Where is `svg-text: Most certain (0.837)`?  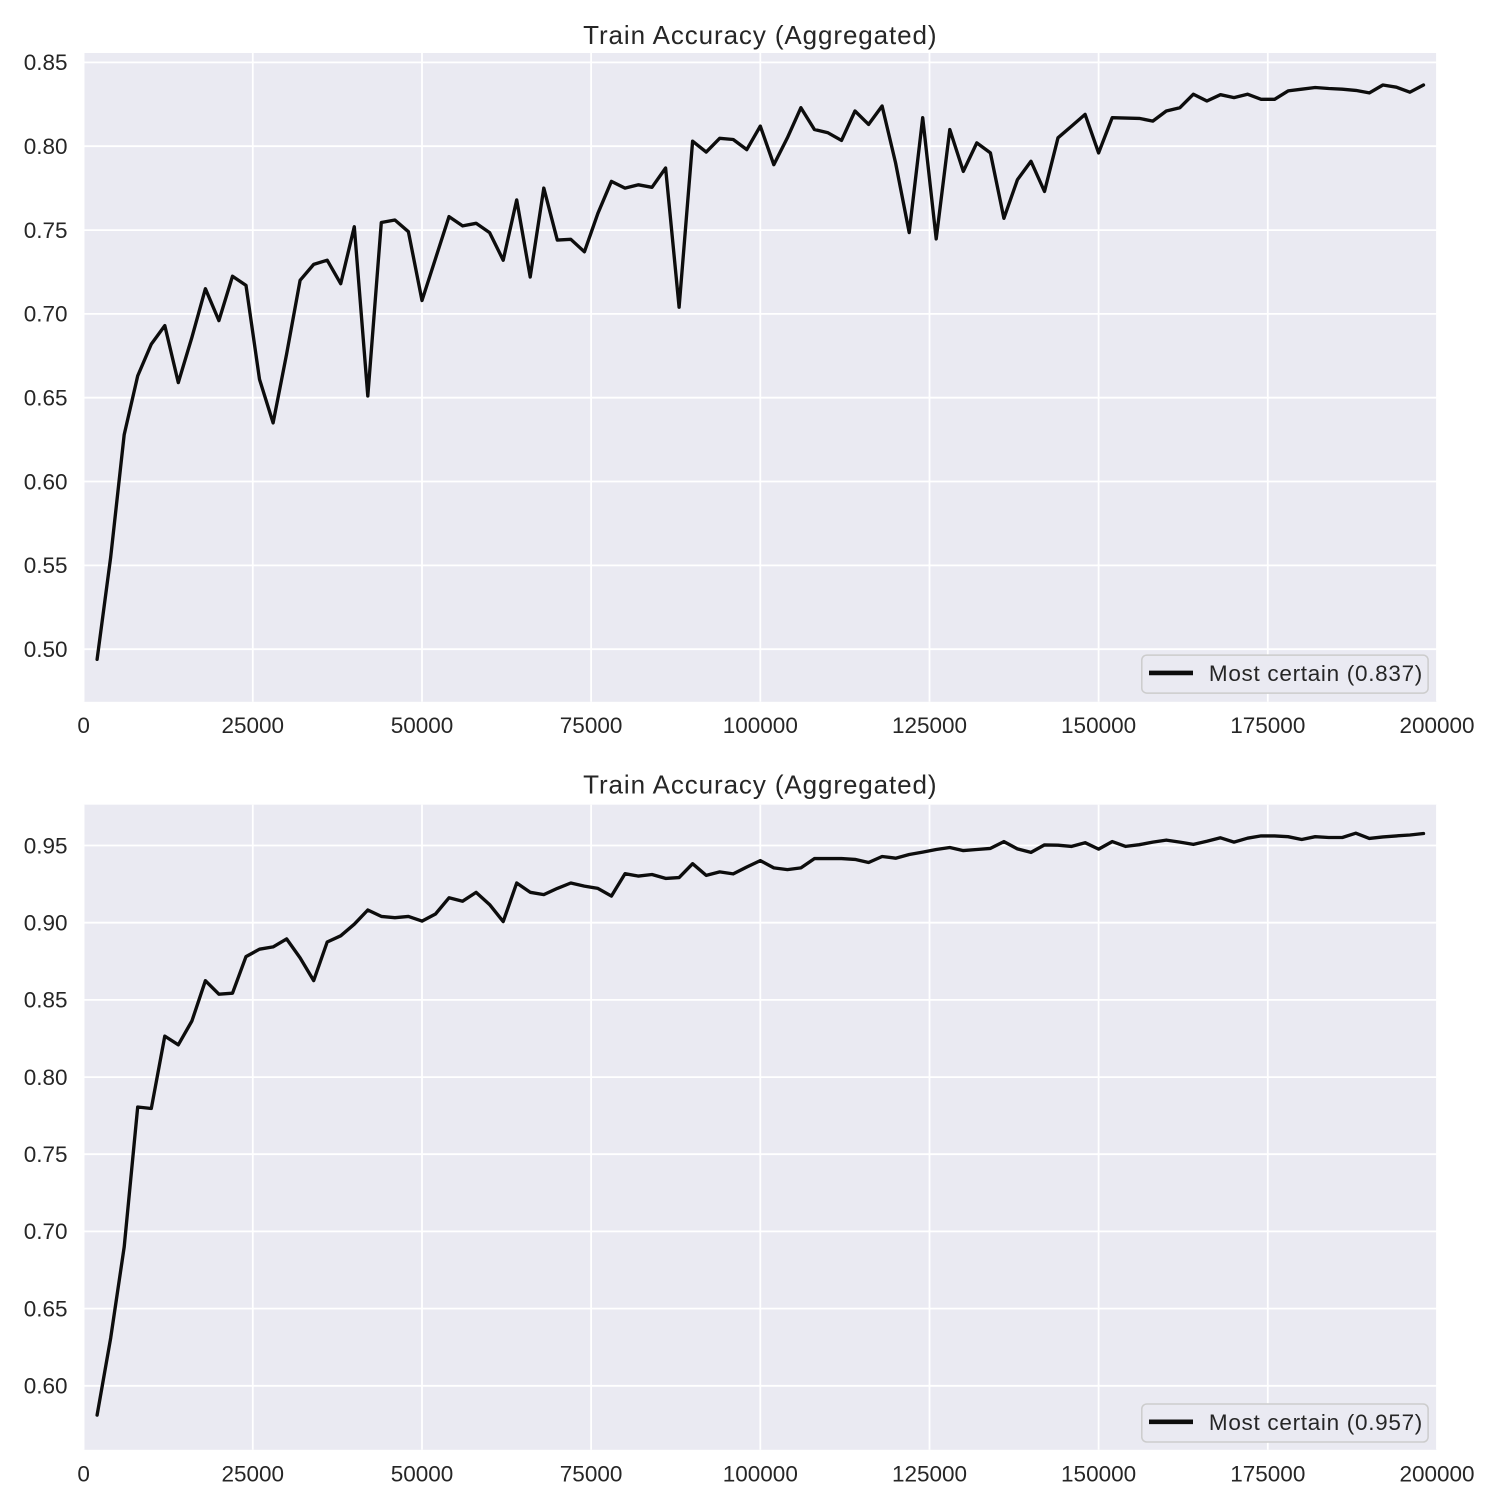 svg-text: Most certain (0.837) is located at coordinates (1316, 673).